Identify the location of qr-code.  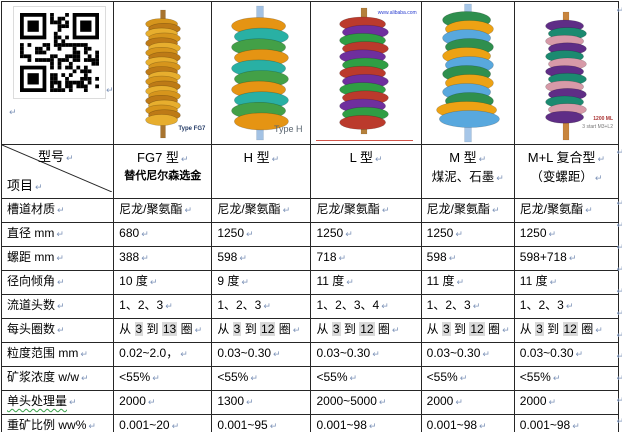
(59, 52).